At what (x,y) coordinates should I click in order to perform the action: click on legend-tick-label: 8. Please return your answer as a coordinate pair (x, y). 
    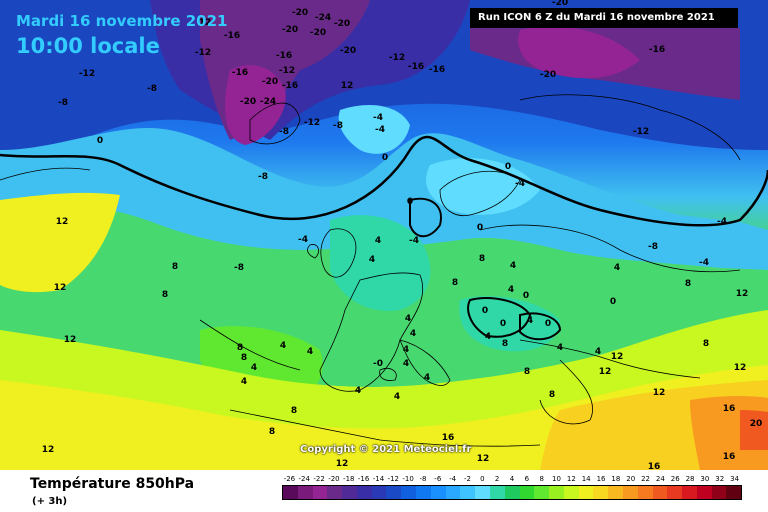
    Looking at the image, I should click on (541, 479).